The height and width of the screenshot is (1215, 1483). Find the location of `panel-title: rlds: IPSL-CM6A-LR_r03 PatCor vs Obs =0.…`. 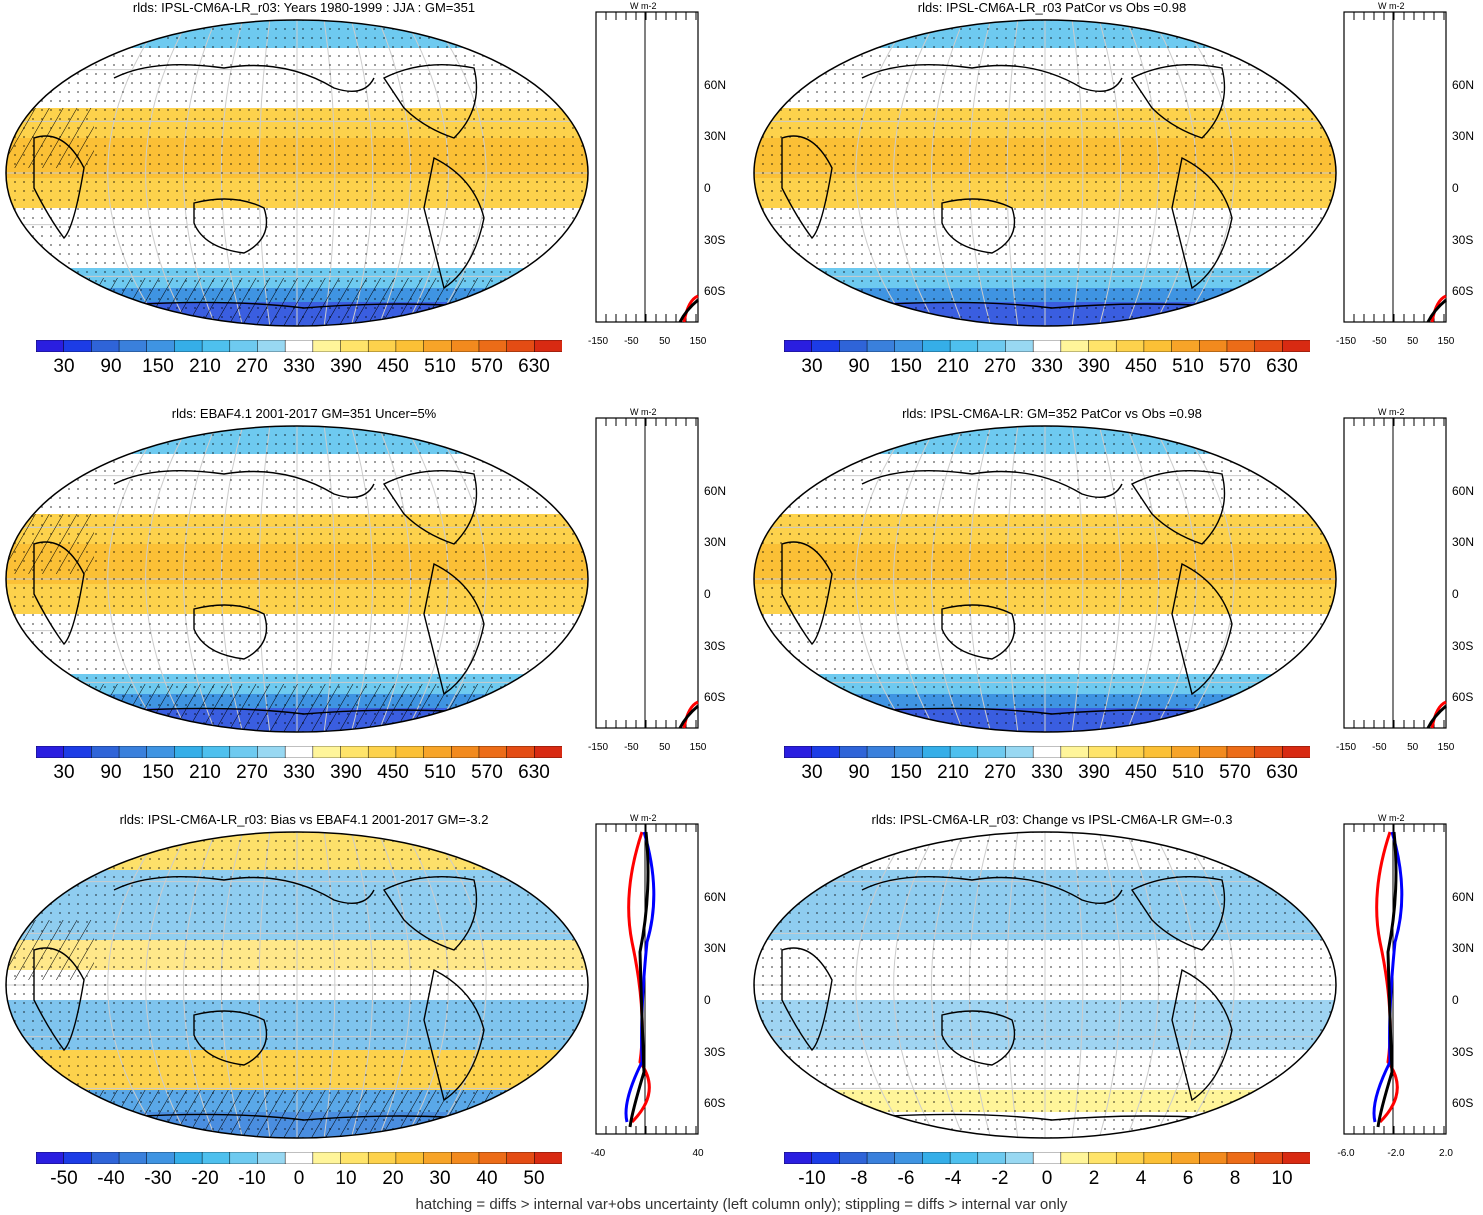

panel-title: rlds: IPSL-CM6A-LR_r03 PatCor vs Obs =0.… is located at coordinates (1052, 7).